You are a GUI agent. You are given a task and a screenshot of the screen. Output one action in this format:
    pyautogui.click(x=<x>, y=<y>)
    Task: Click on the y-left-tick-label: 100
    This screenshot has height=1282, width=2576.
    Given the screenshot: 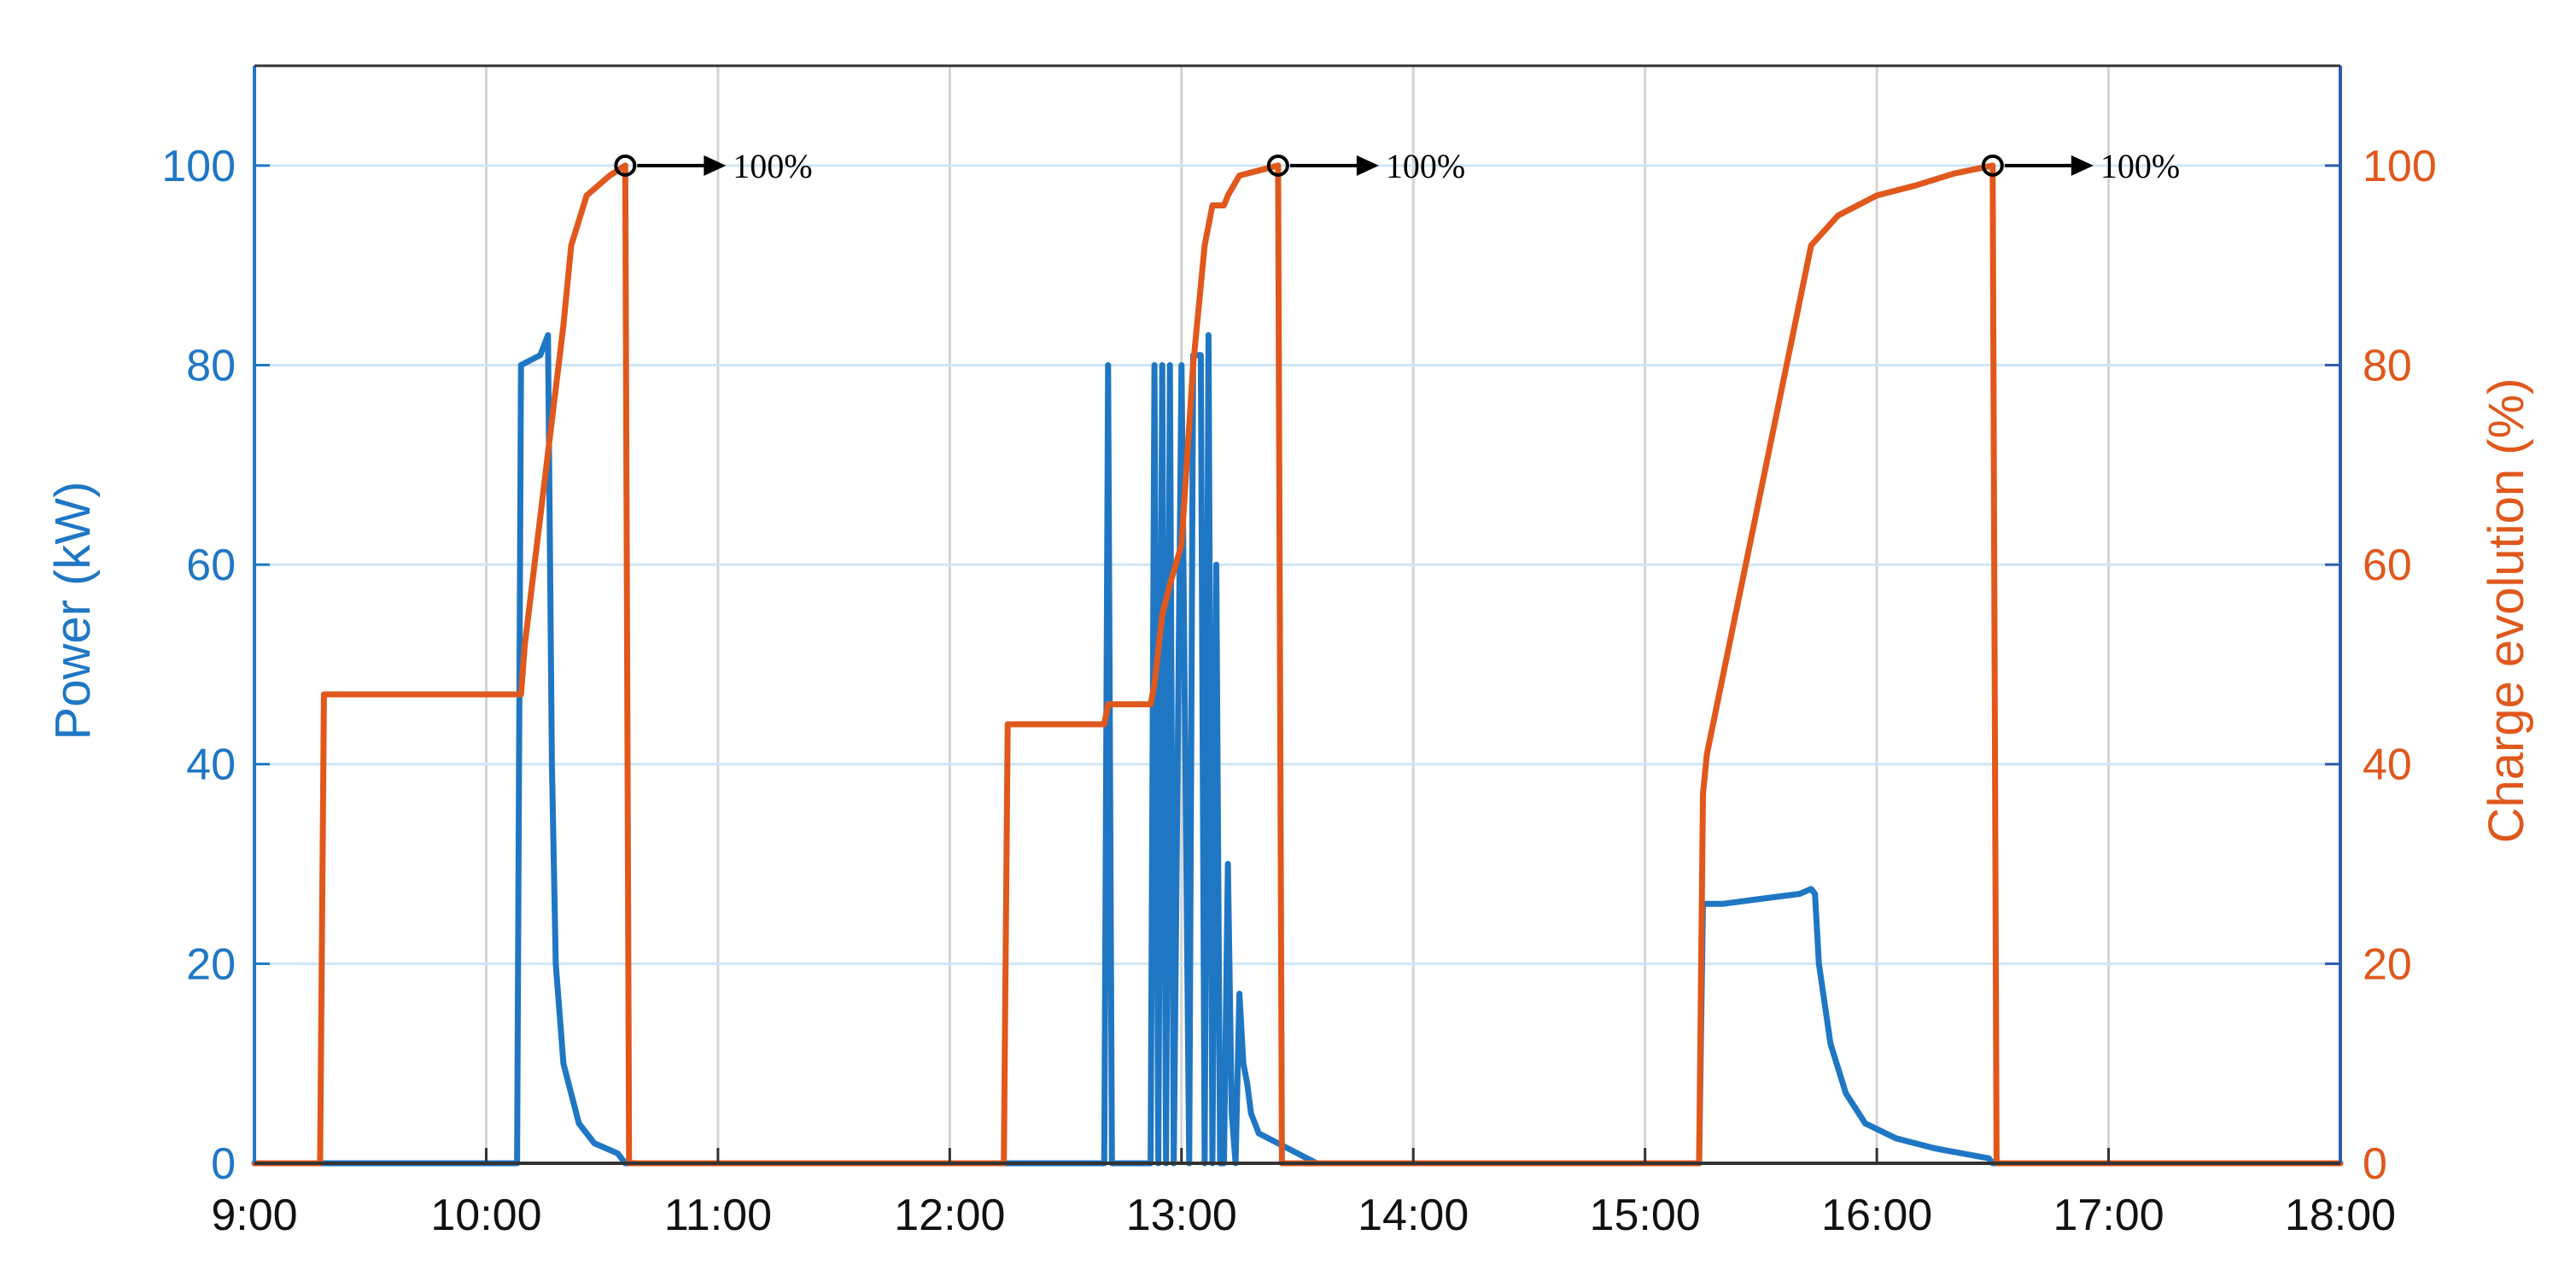 What is the action you would take?
    pyautogui.click(x=198, y=166)
    